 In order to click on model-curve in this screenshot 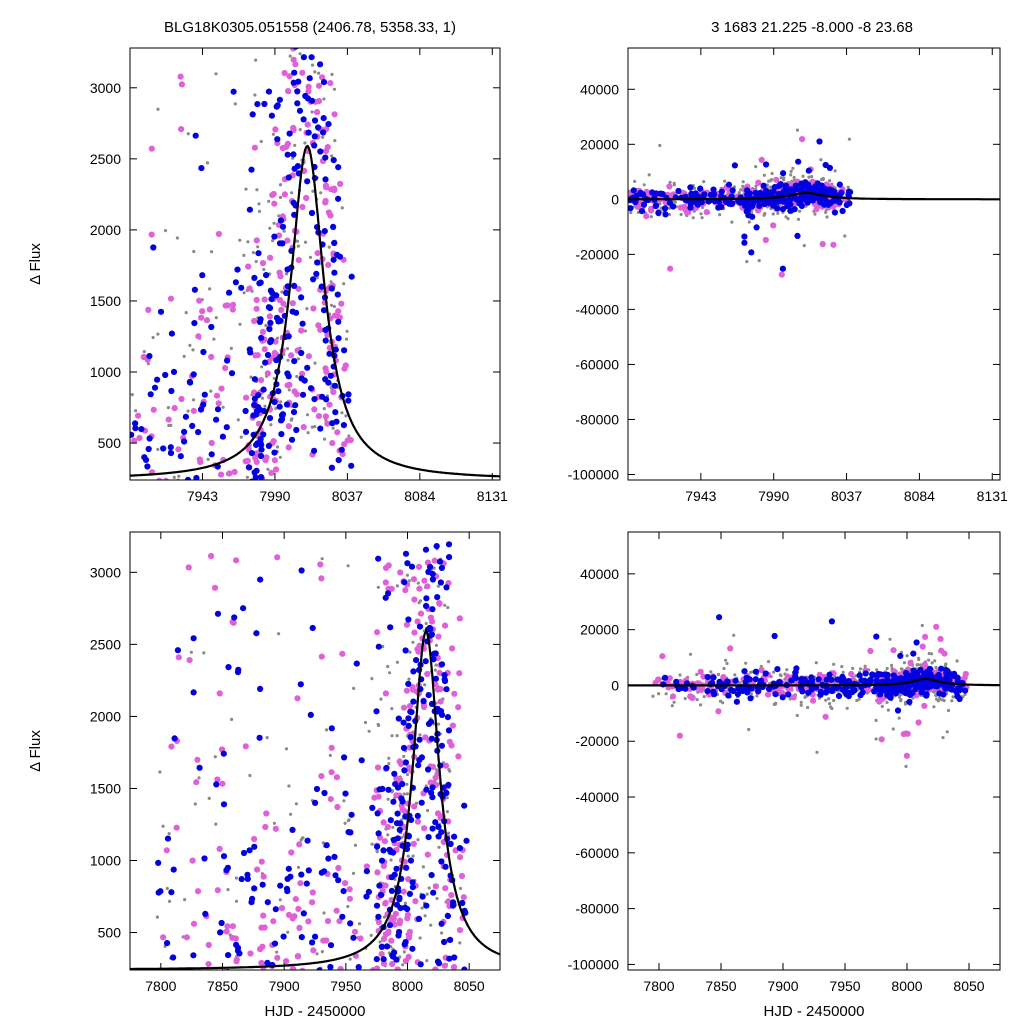, I will do `click(315, 799)`.